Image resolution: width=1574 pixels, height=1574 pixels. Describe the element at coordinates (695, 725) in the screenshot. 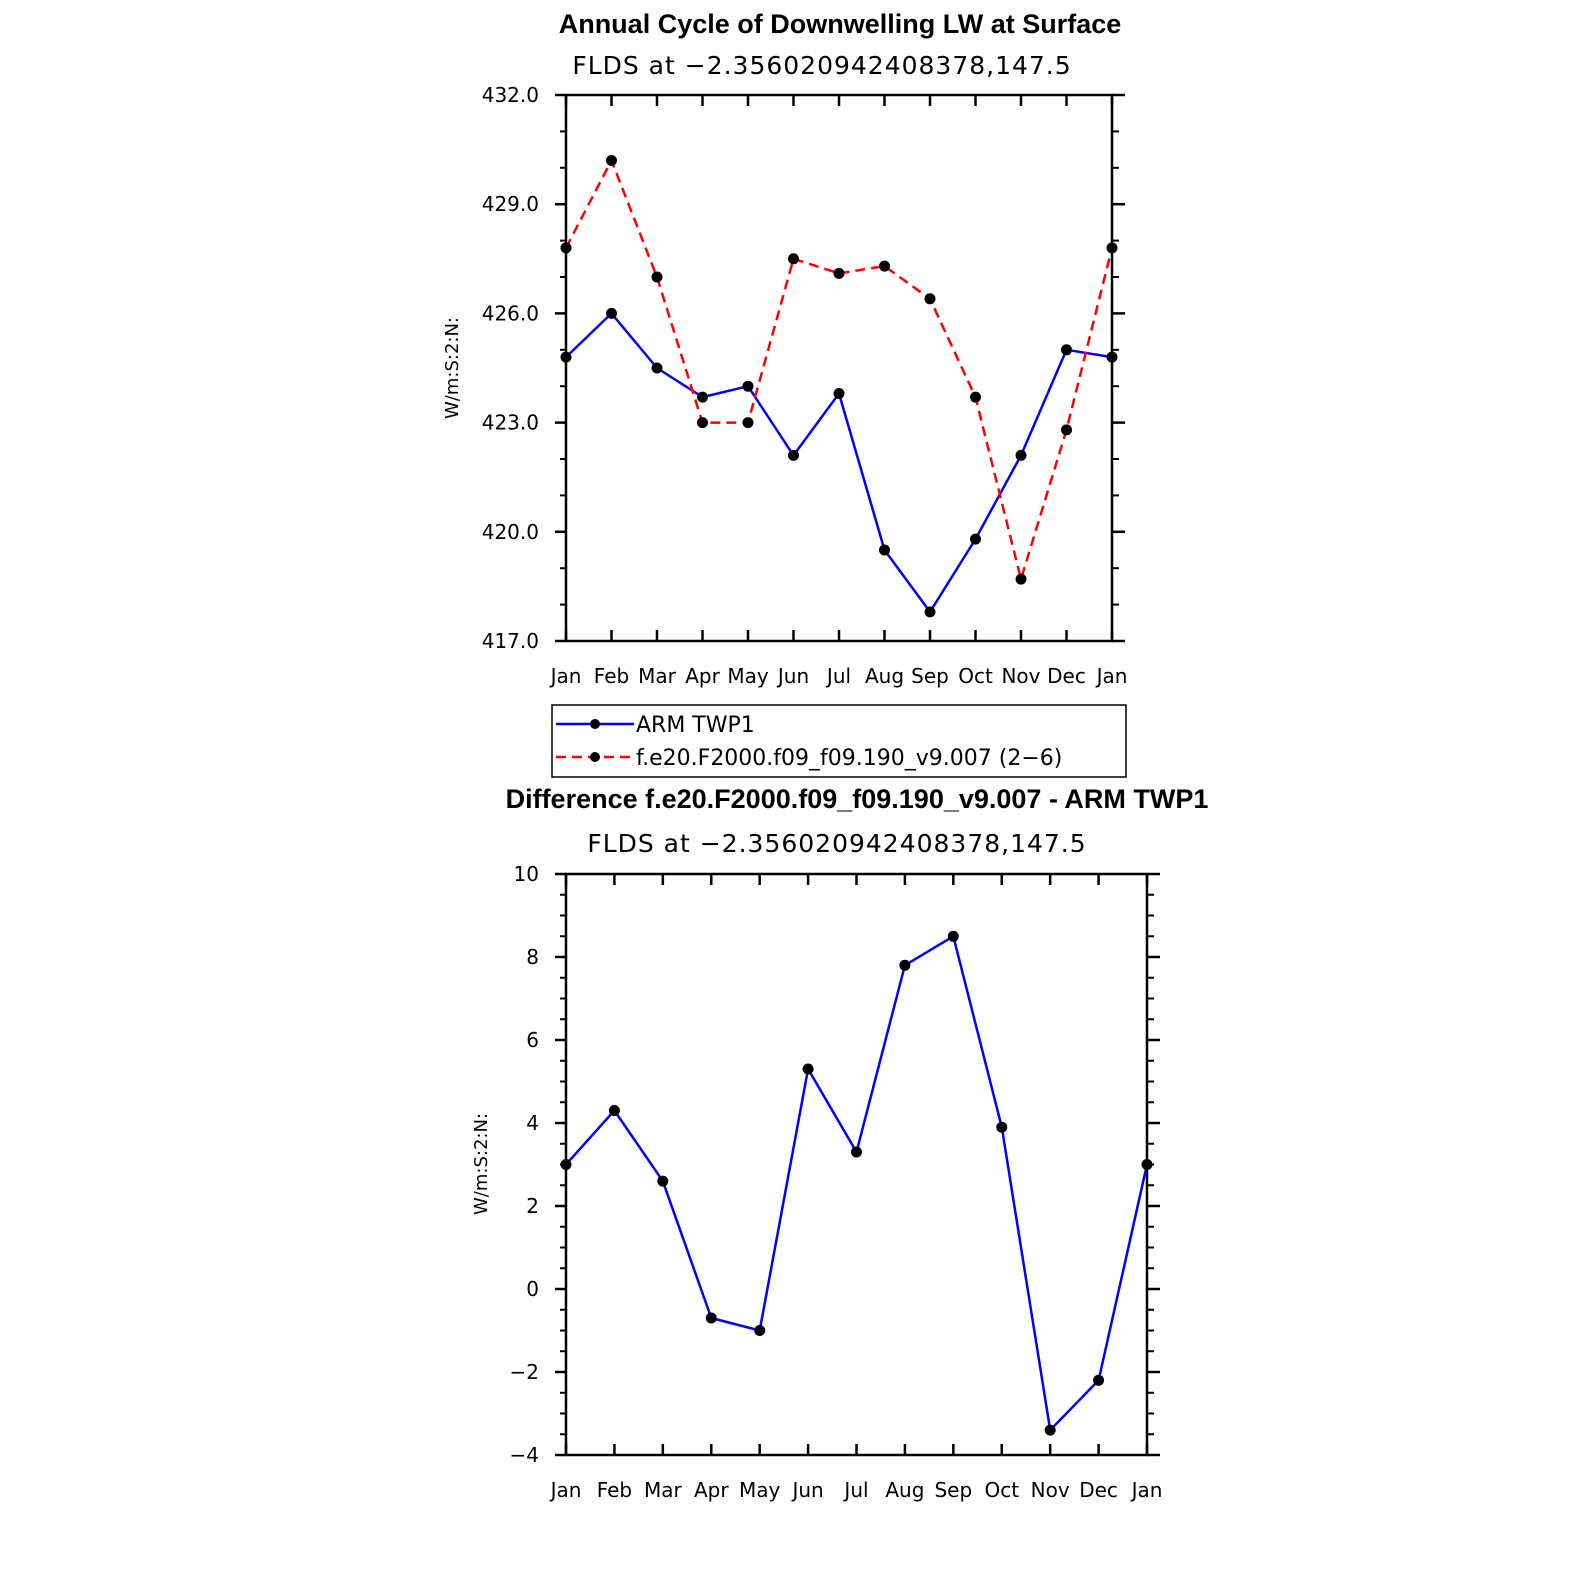

I see `legend-label-arm: ARM TWP1` at that location.